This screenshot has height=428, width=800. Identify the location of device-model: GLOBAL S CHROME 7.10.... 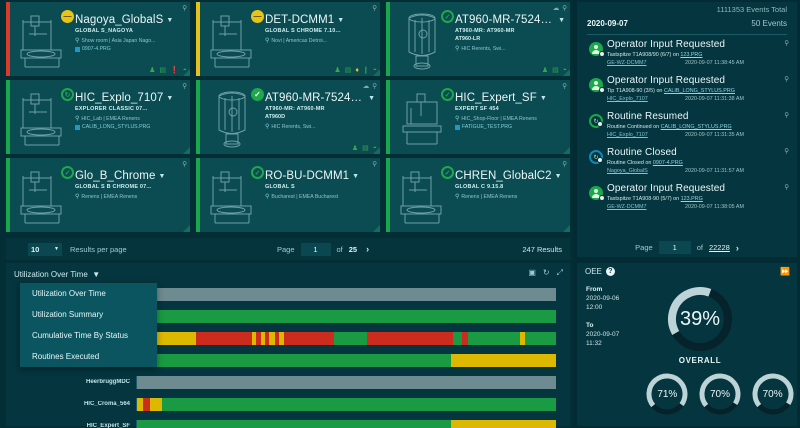
(303, 31).